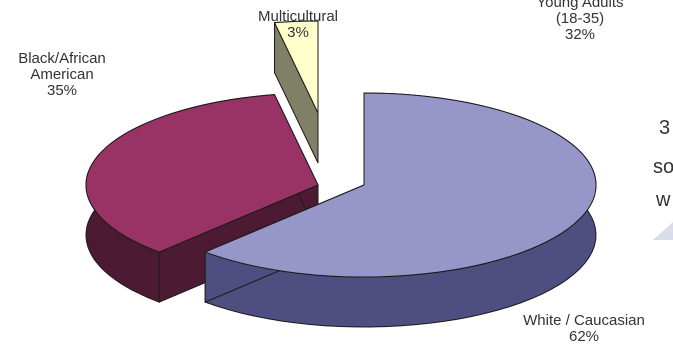 Image resolution: width=673 pixels, height=351 pixels. I want to click on pie-slice, so click(296, 92).